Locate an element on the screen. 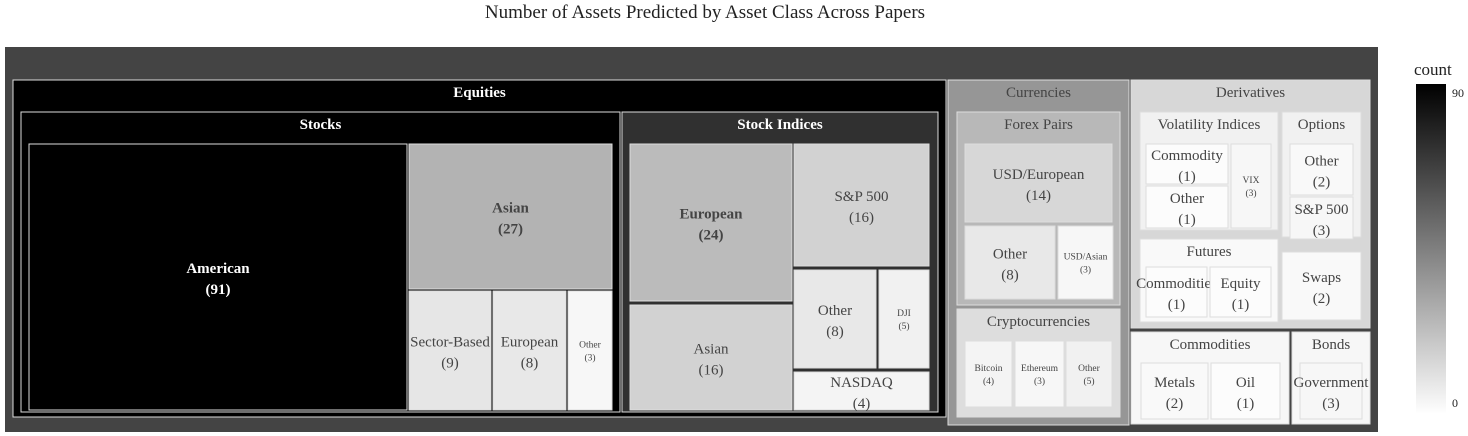 The height and width of the screenshot is (436, 1468). treemap-tile-currencies-forex-pairs-usd-asian is located at coordinates (1085, 262).